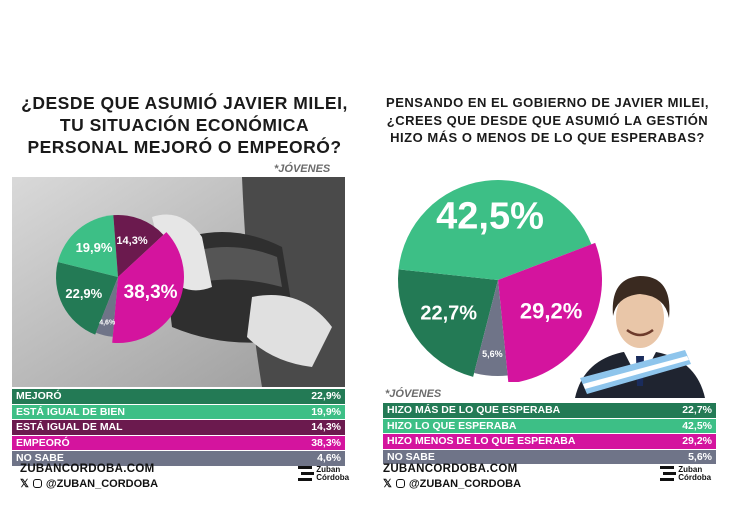 This screenshot has height=528, width=730. I want to click on legend-value: 38,3%, so click(326, 442).